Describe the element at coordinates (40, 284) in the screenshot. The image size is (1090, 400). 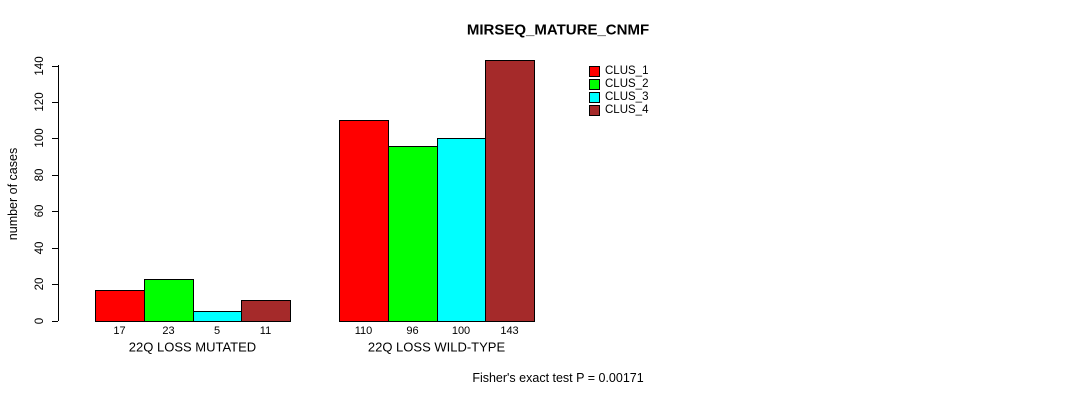
I see `y-tick-label: 20` at that location.